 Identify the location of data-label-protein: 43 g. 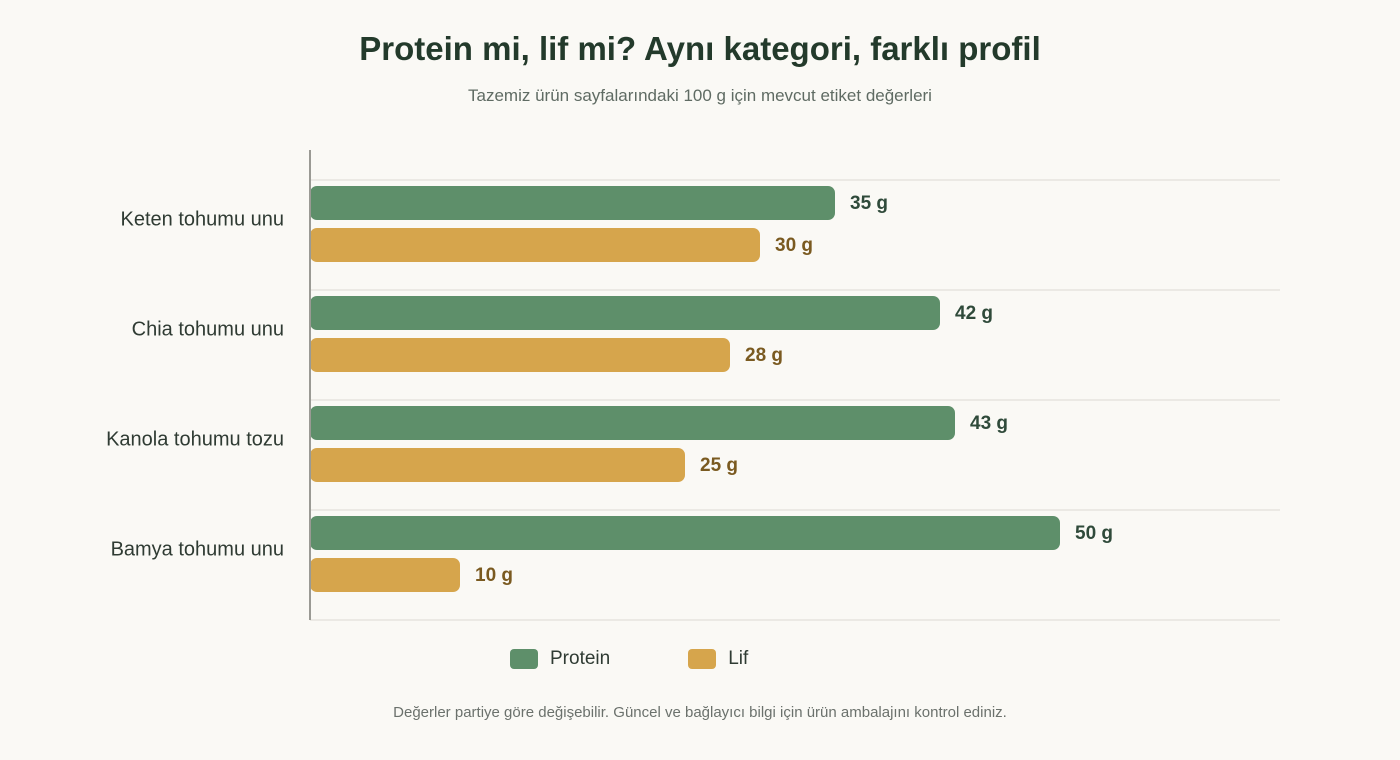
(989, 423).